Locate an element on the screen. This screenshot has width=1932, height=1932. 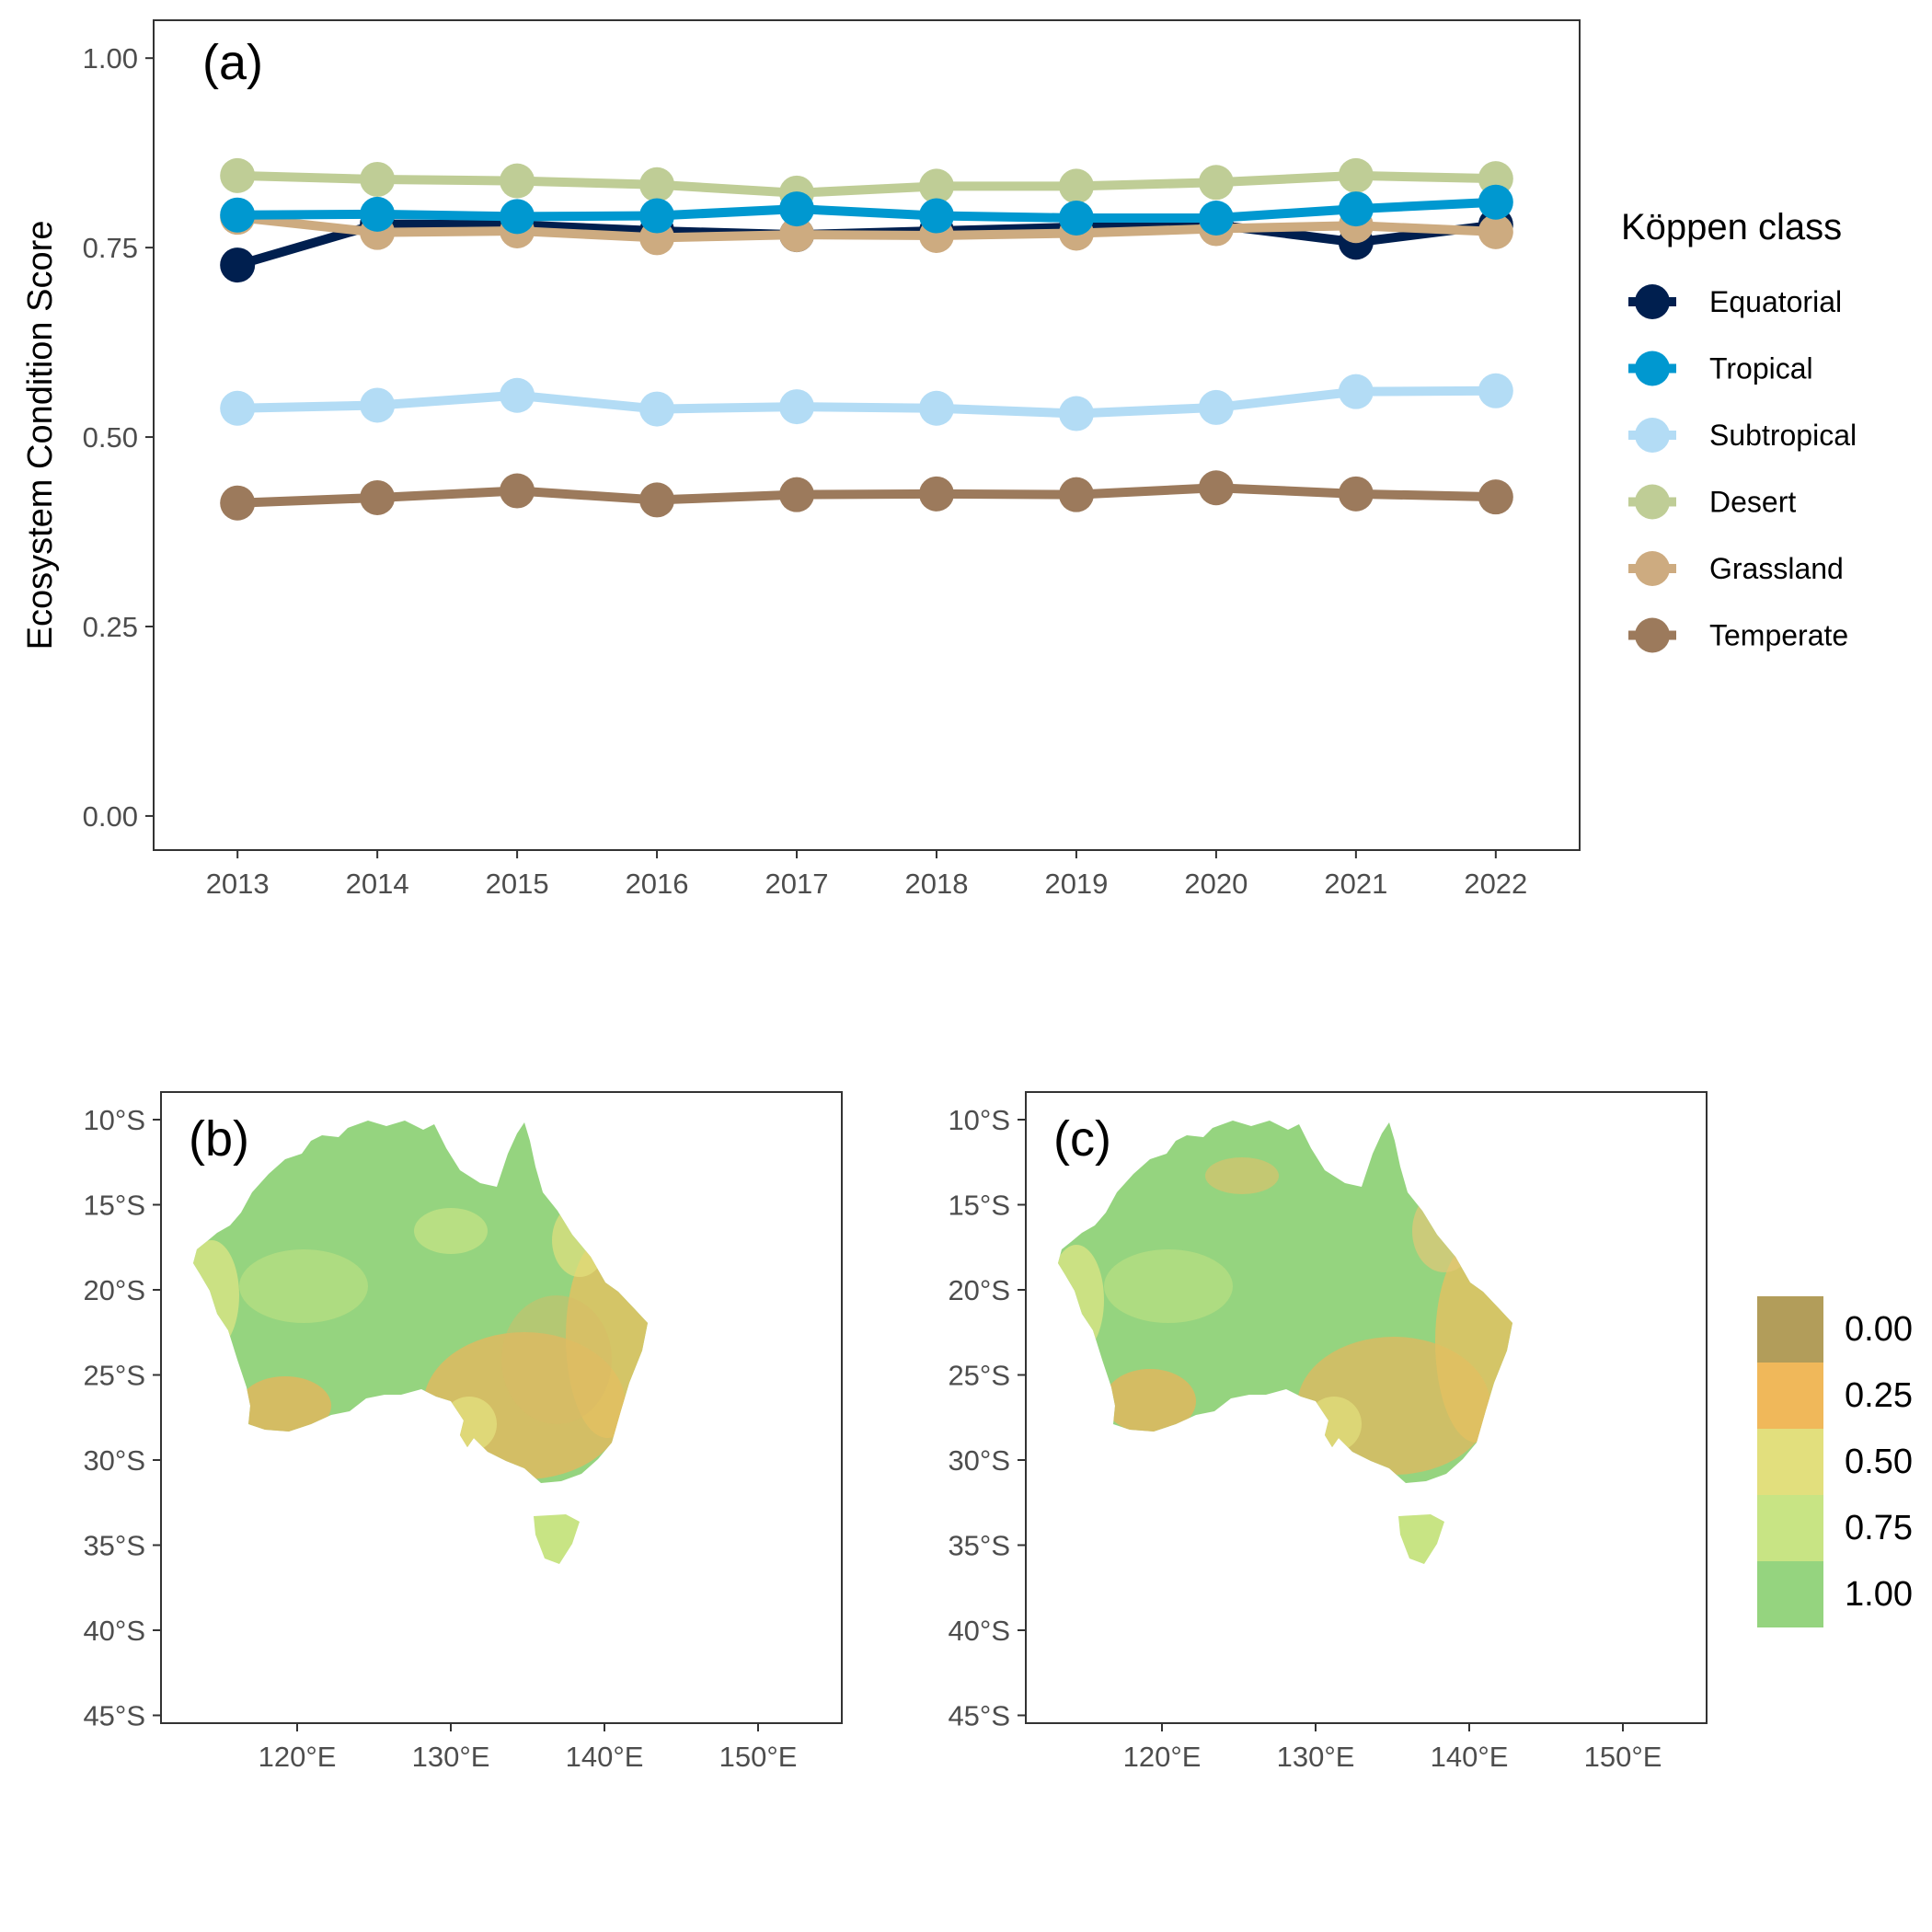
legend-item-tropical: Tropical is located at coordinates (1720, 368).